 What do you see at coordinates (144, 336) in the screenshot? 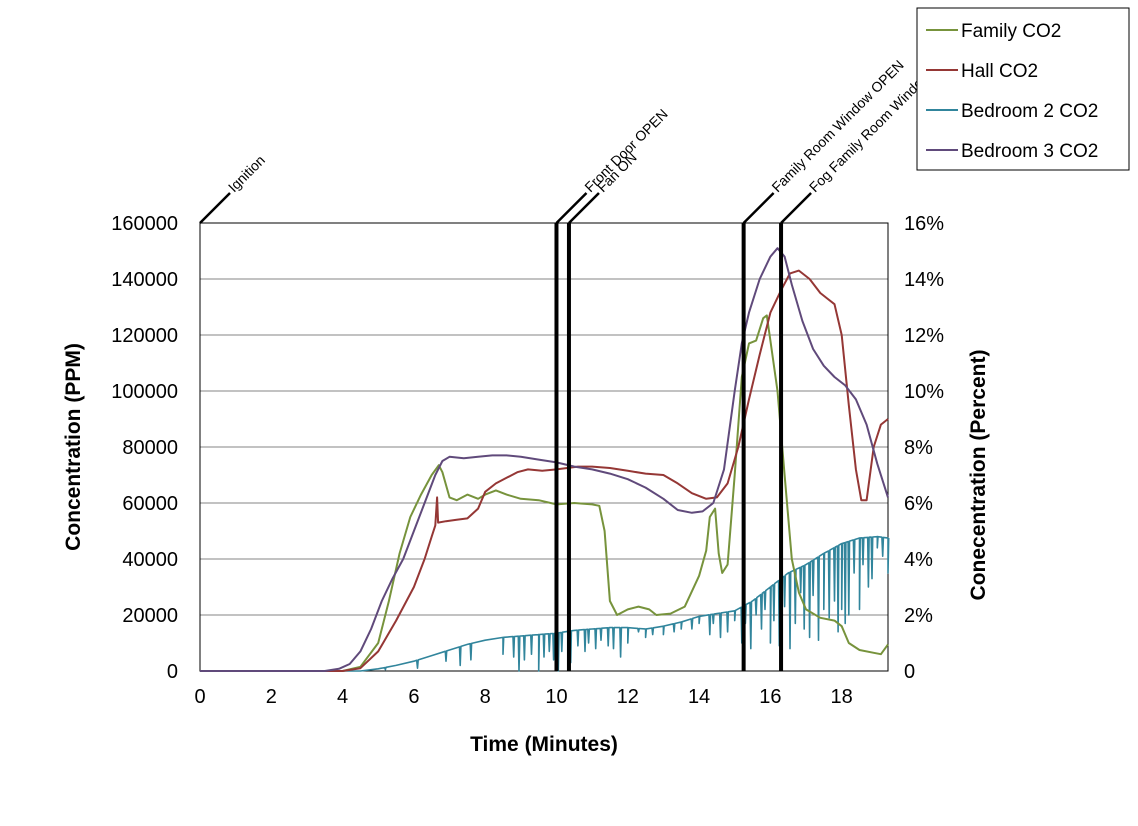
I see `y-tick-label: 120000` at bounding box center [144, 336].